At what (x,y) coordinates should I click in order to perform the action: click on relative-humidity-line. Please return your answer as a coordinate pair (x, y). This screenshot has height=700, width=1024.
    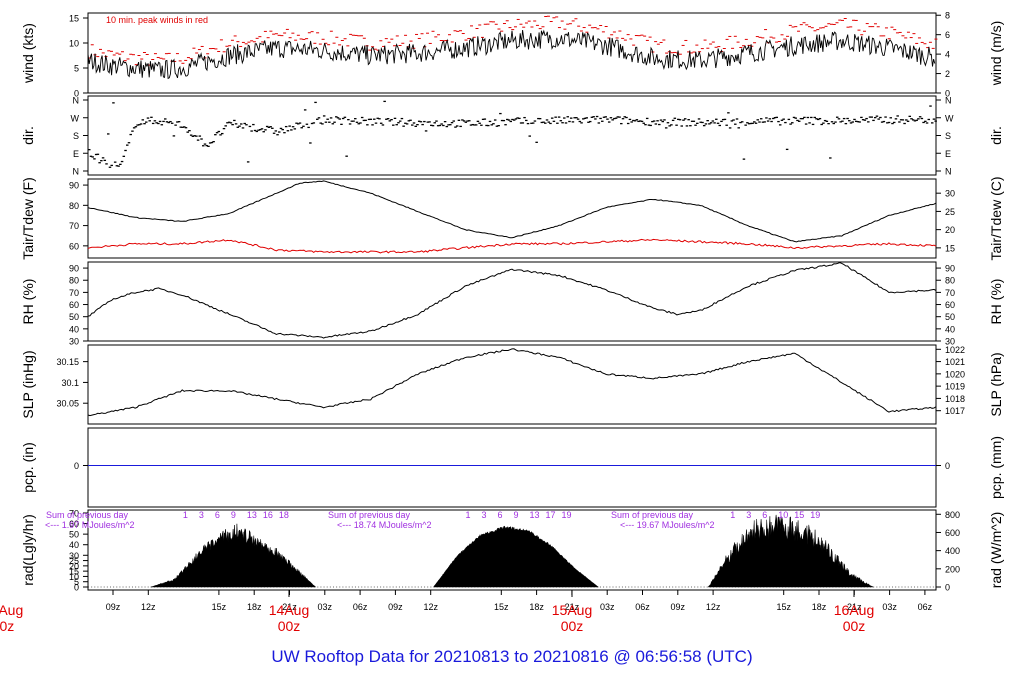
    Looking at the image, I should click on (512, 300).